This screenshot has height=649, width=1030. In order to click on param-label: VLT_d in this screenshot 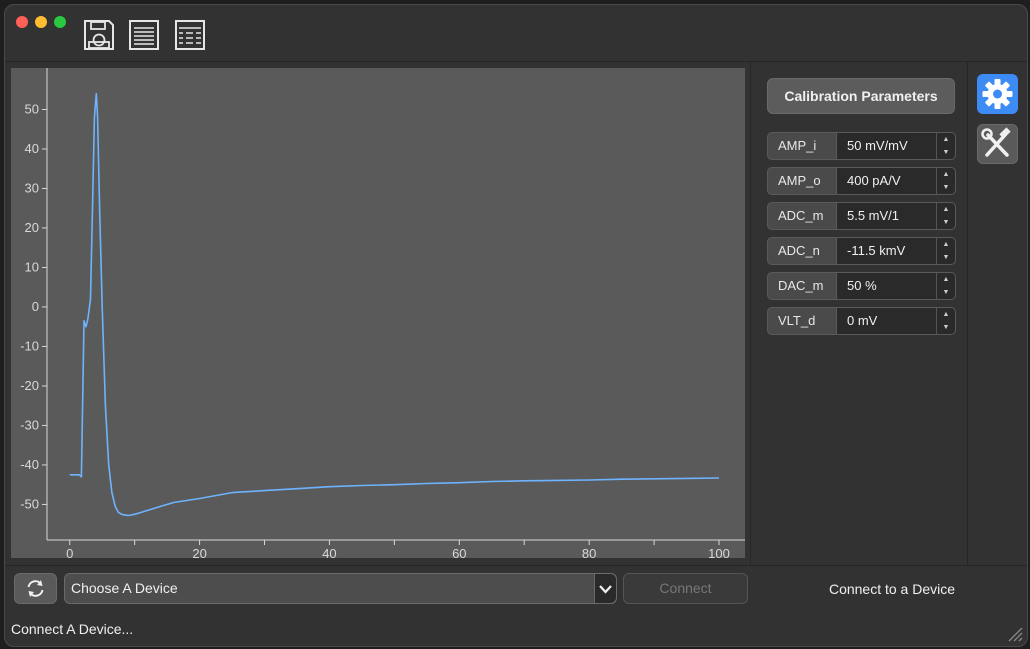, I will do `click(802, 321)`.